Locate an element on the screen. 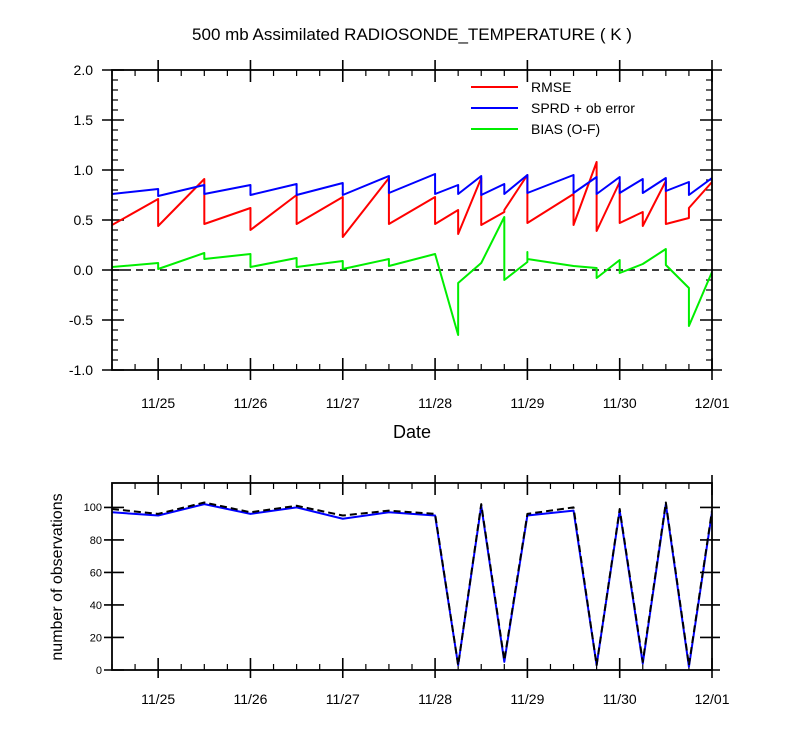 The image size is (800, 750). series-line-bias-o-f is located at coordinates (412, 276).